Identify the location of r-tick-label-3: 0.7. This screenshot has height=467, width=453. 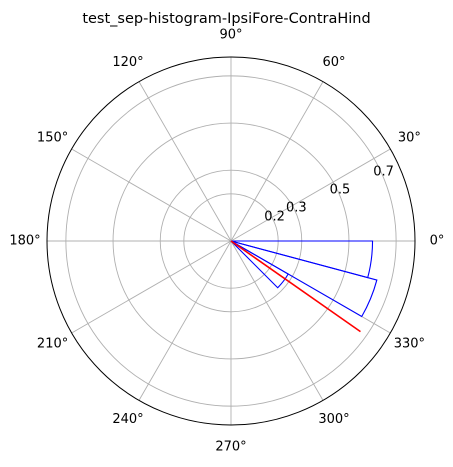
(383, 171).